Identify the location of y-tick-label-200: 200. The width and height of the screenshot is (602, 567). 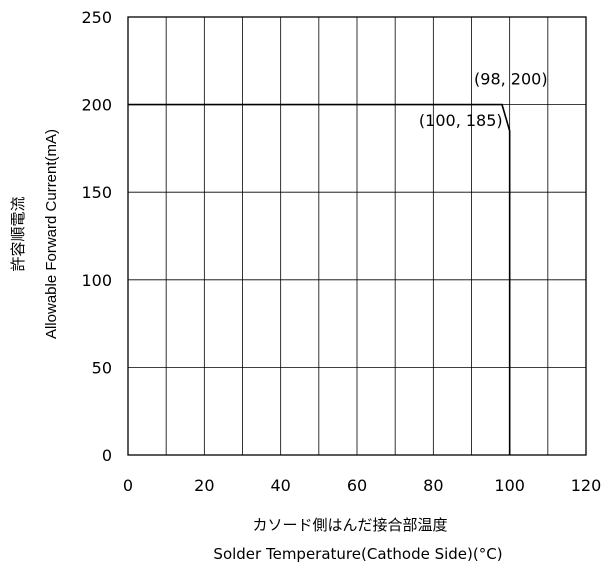
(96, 105).